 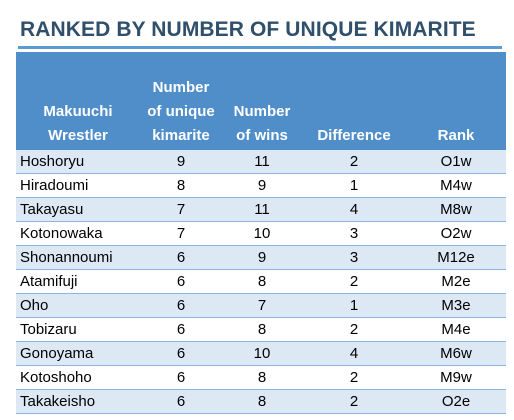 I want to click on cell-wrestler: Kotonowaka, so click(x=78, y=233).